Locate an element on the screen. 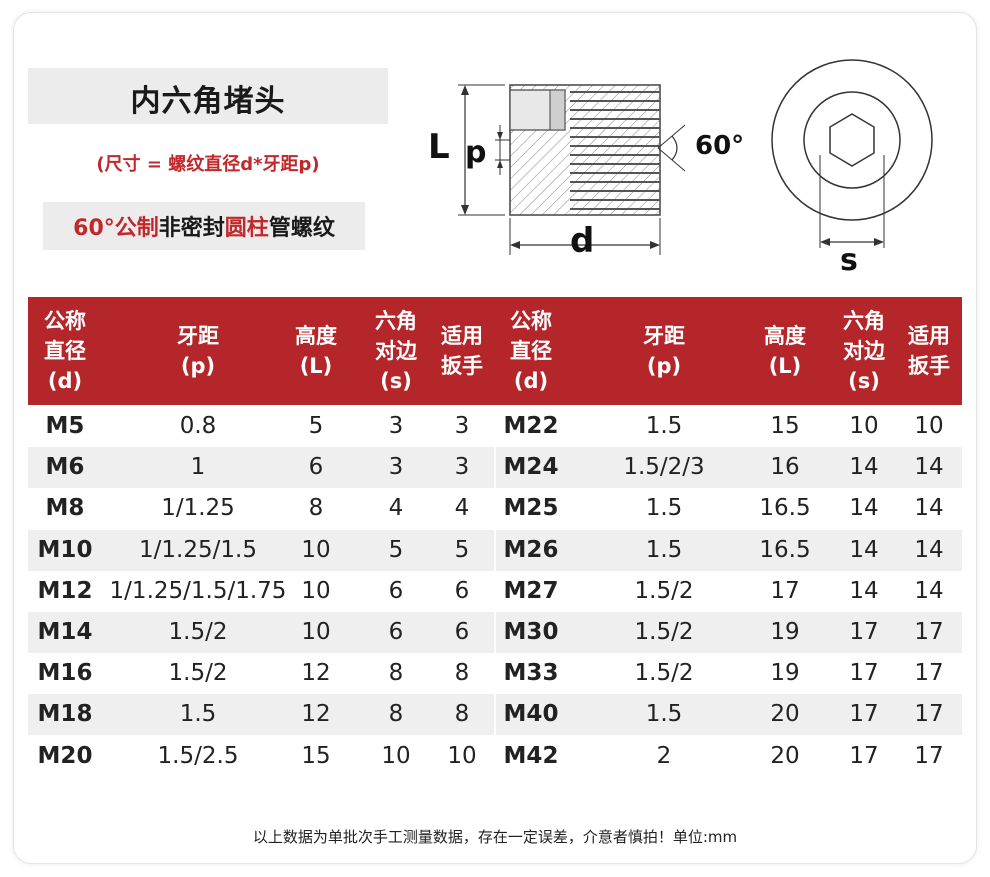  thread-type-background is located at coordinates (204, 226).